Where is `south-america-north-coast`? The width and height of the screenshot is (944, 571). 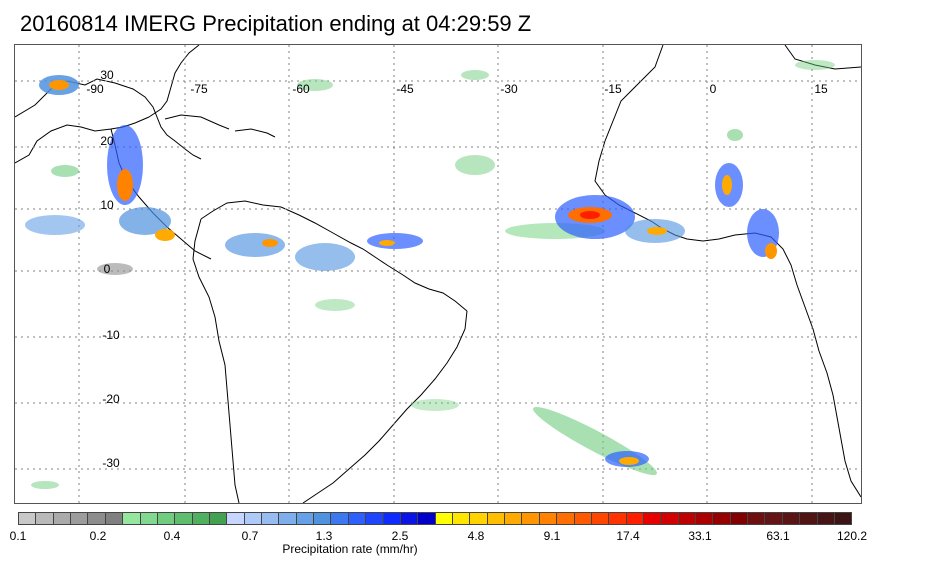 south-america-north-coast is located at coordinates (334, 256).